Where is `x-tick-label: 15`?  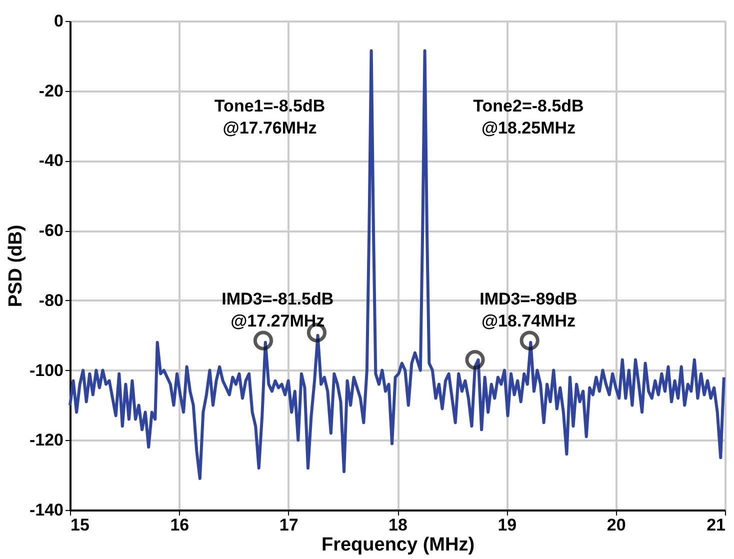 x-tick-label: 15 is located at coordinates (80, 525).